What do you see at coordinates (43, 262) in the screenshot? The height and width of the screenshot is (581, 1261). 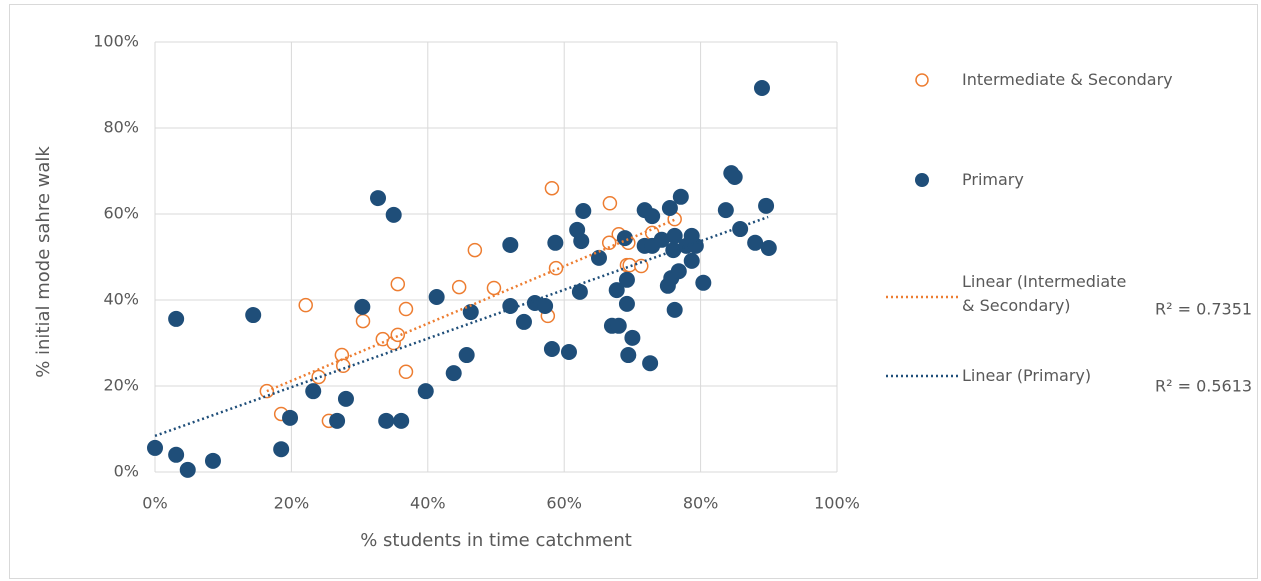 I see `y-axis-title: % initial mode sahre walk` at bounding box center [43, 262].